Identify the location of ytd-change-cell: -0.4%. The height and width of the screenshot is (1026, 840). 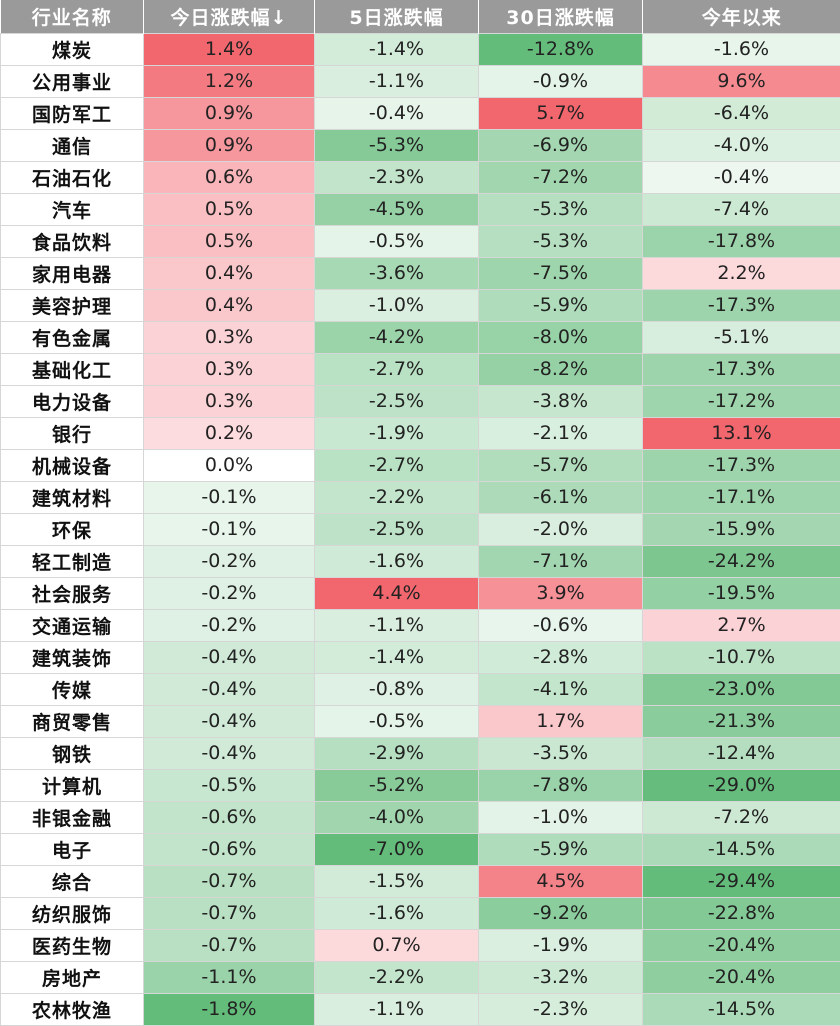
(741, 177).